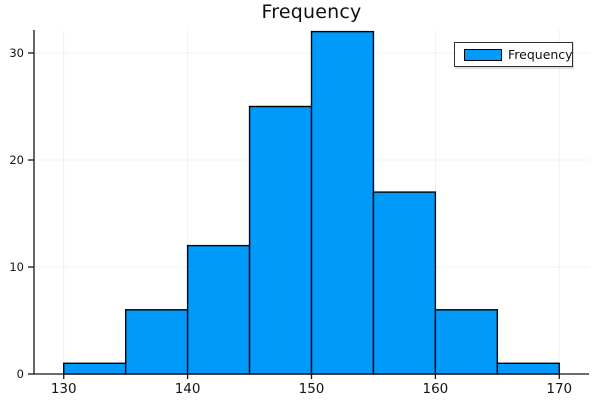  Describe the element at coordinates (311, 12) in the screenshot. I see `chart-title: Frequency` at that location.